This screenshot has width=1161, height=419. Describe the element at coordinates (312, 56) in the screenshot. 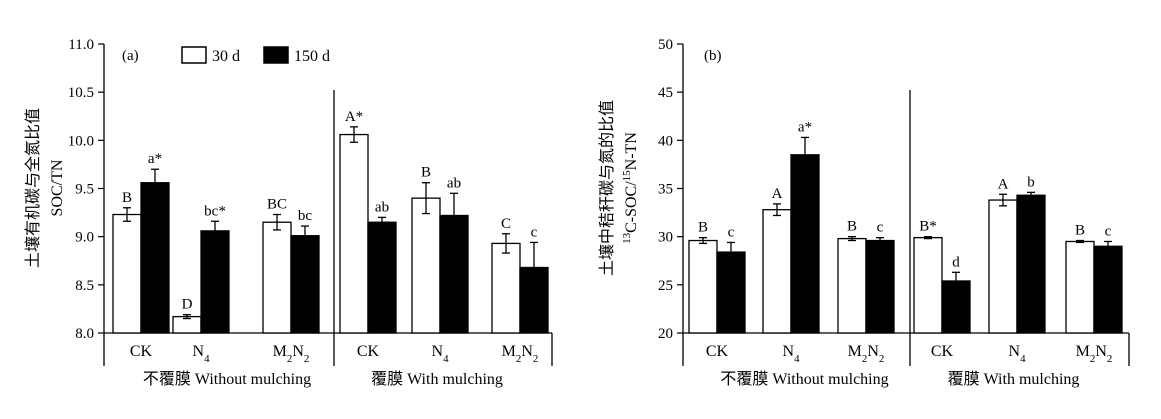

I see `legend-label: 150 d` at that location.